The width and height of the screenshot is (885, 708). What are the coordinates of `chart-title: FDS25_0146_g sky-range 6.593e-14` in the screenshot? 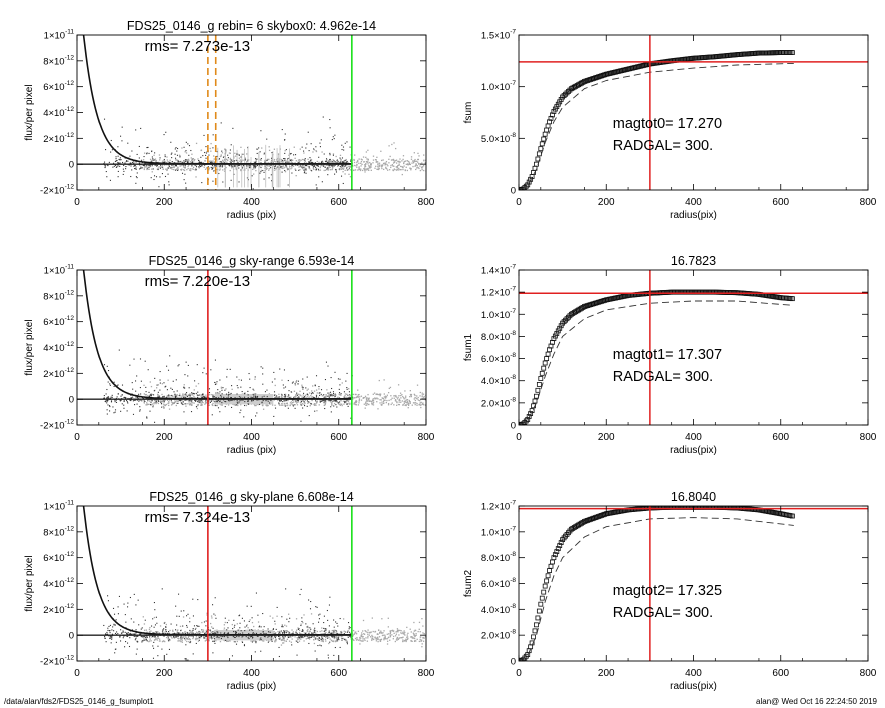 It's located at (252, 261).